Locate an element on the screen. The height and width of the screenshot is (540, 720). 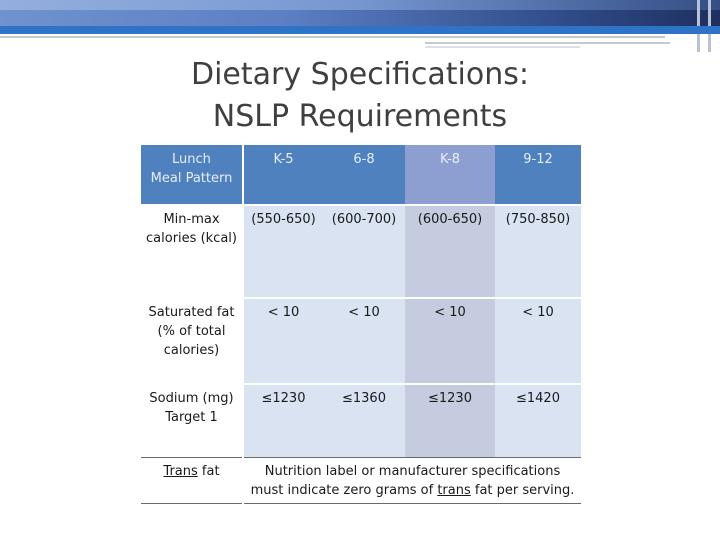
value-cell: (600-650) is located at coordinates (450, 251).